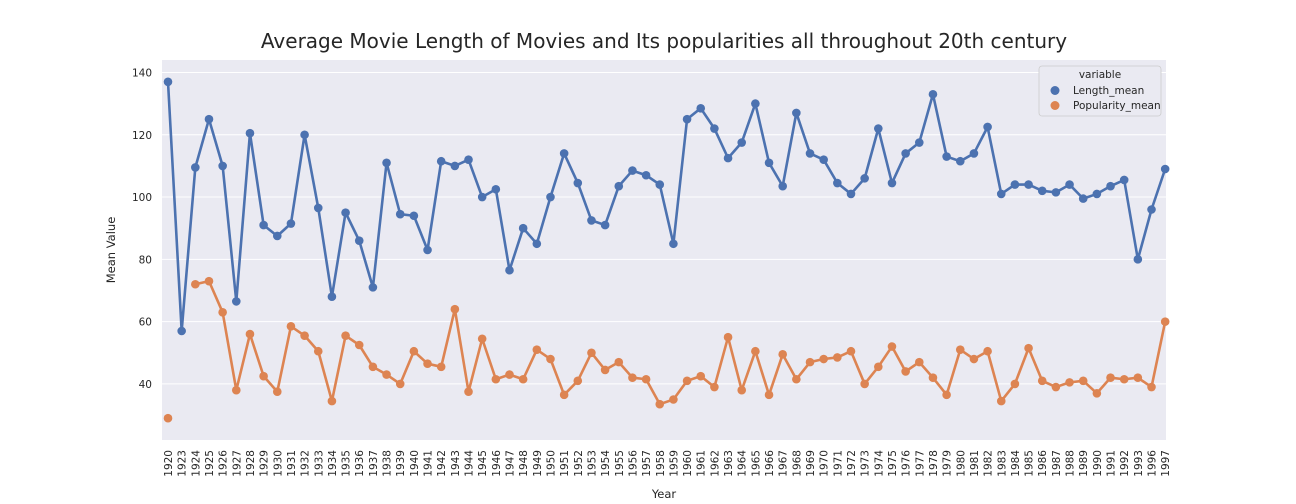  I want to click on x-tick-label-1928: 1928, so click(251, 463).